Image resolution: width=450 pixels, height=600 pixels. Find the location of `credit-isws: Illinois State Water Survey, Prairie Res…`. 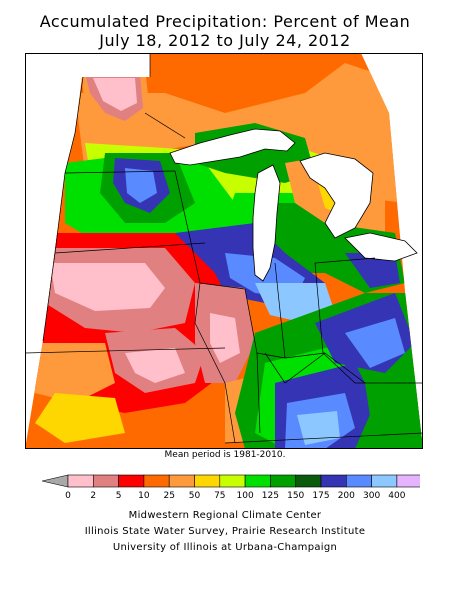

credit-isws: Illinois State Water Survey, Prairie Res… is located at coordinates (225, 531).